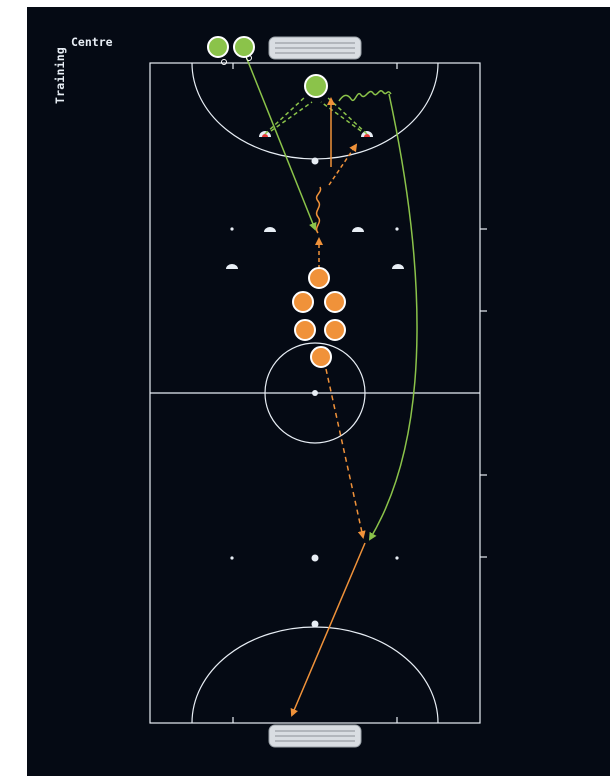 Image resolution: width=614 pixels, height=776 pixels. I want to click on orange-diagonal-pass, so click(343, 164).